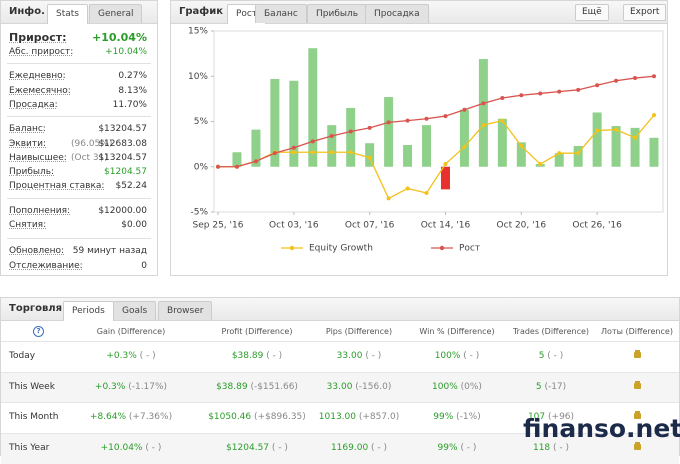  I want to click on legend-label: Рост, so click(469, 249).